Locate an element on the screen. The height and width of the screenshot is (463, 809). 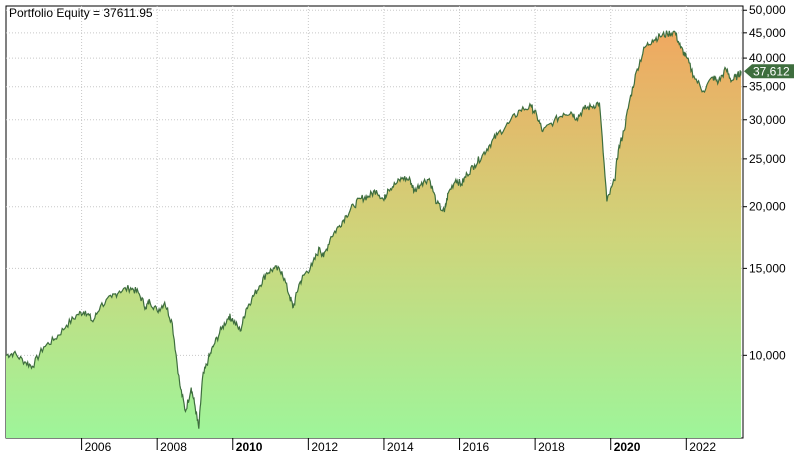
x-tick-label: 2022 is located at coordinates (702, 447).